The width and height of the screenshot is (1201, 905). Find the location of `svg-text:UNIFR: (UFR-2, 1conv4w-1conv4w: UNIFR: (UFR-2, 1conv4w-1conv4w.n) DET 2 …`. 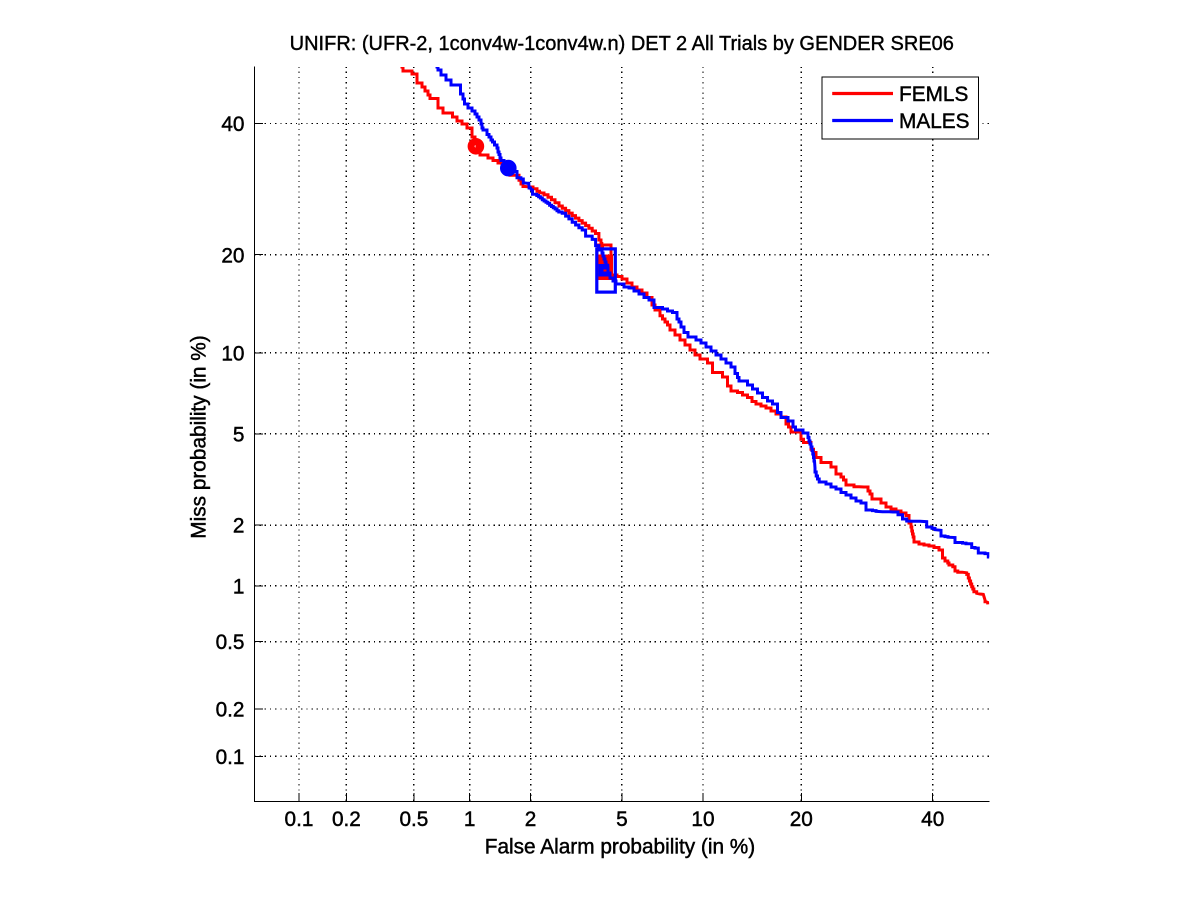

svg-text:UNIFR: (UFR-2, 1conv4w-1conv4w: UNIFR: (UFR-2, 1conv4w-1conv4w.n) DET 2 … is located at coordinates (622, 44).